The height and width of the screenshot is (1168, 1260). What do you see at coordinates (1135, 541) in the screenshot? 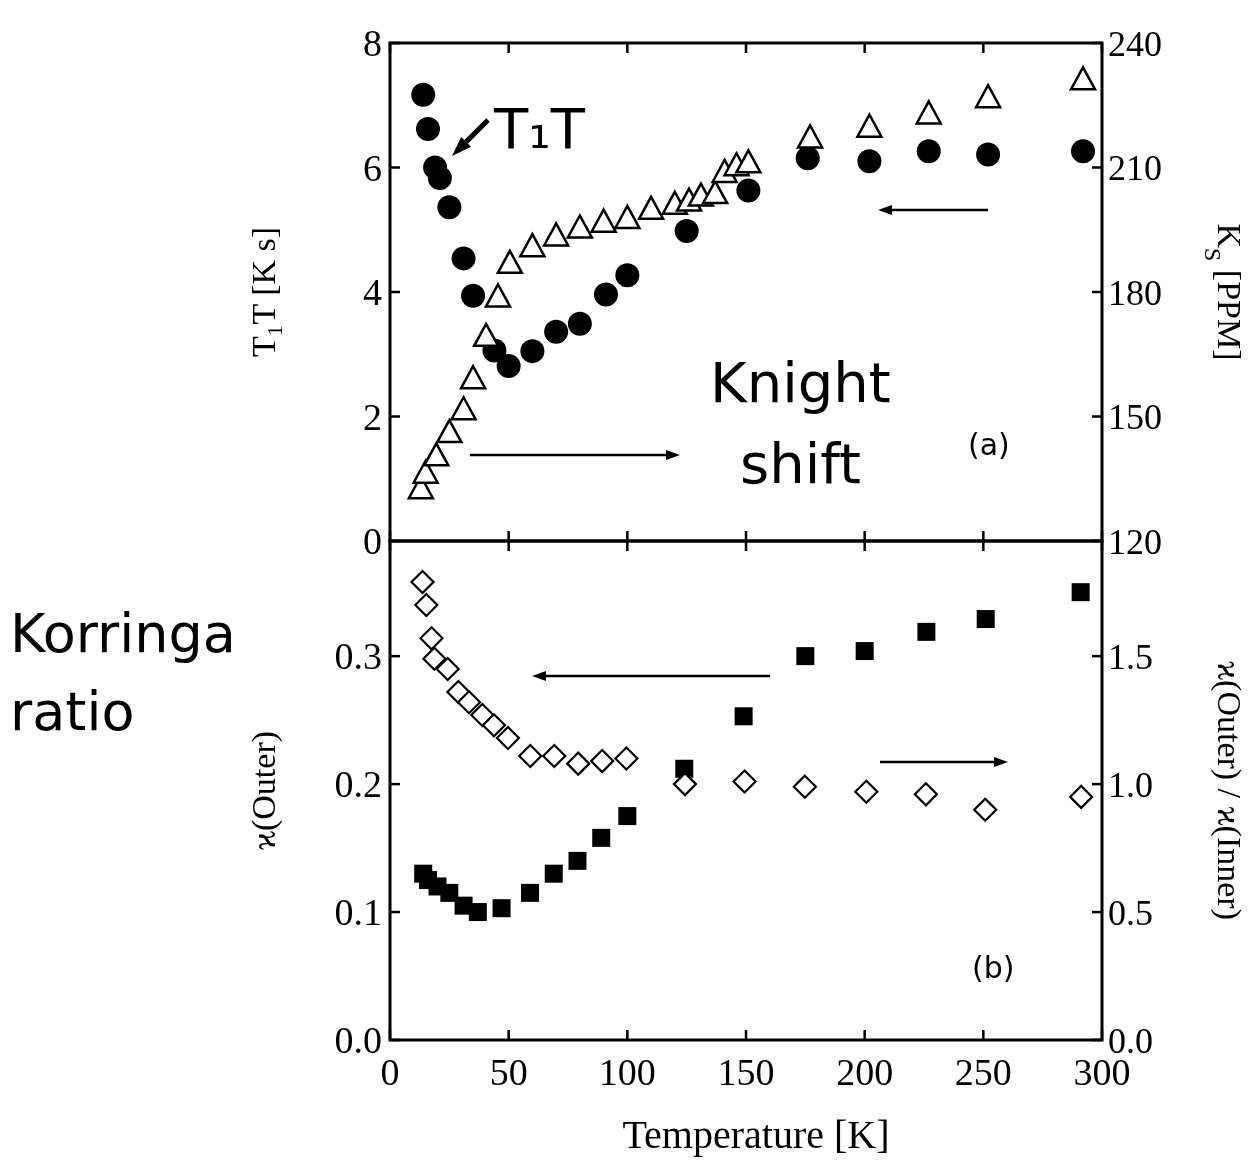
I see `y2-tick-label: 120` at bounding box center [1135, 541].